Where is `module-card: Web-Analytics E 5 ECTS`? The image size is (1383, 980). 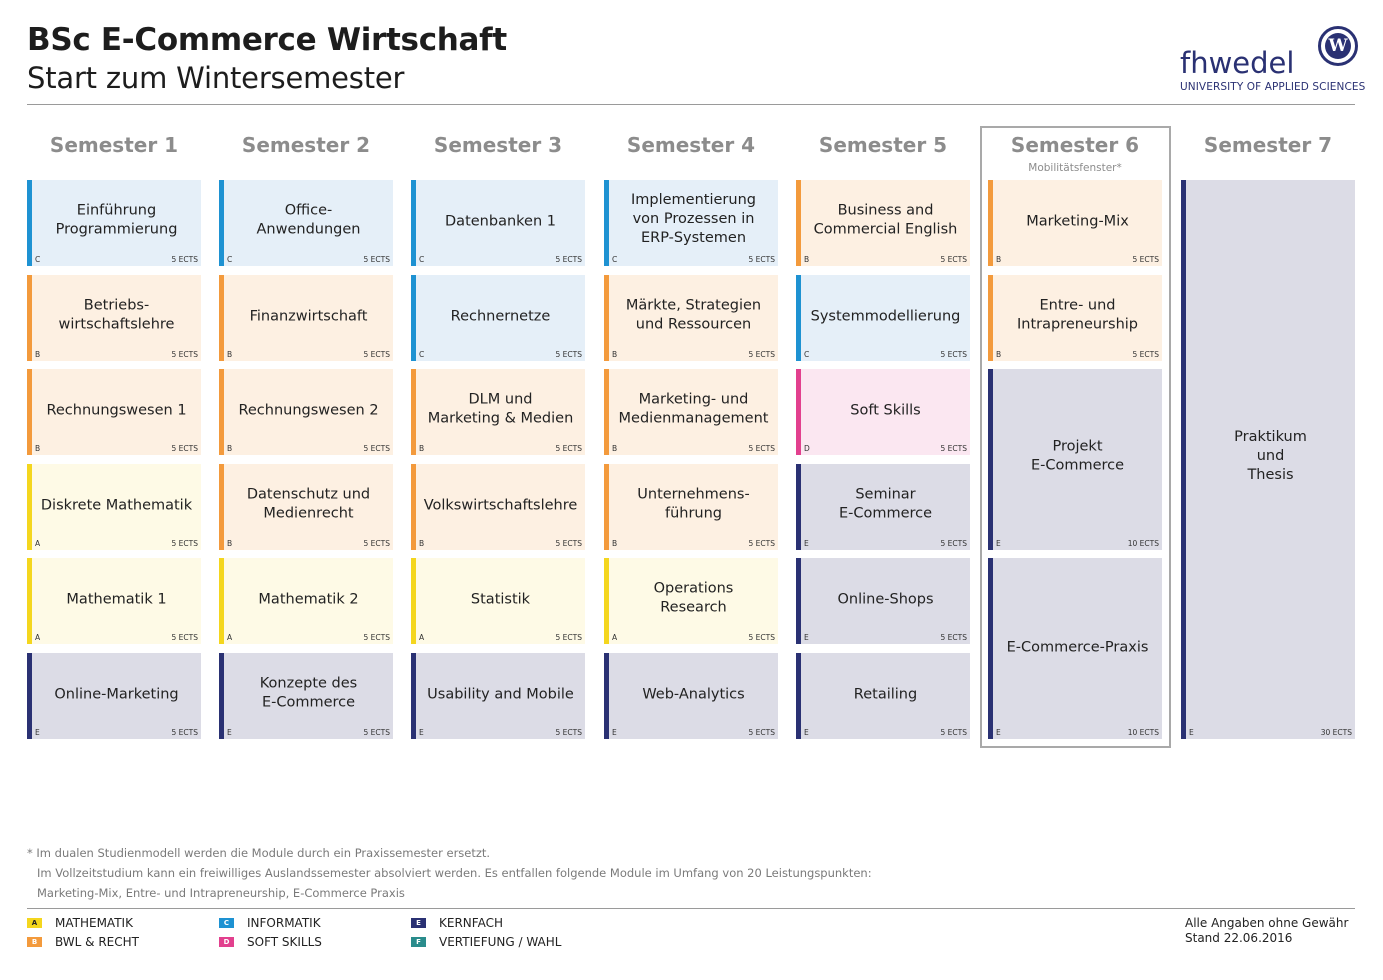
module-card: Web-Analytics E 5 ECTS is located at coordinates (691, 696).